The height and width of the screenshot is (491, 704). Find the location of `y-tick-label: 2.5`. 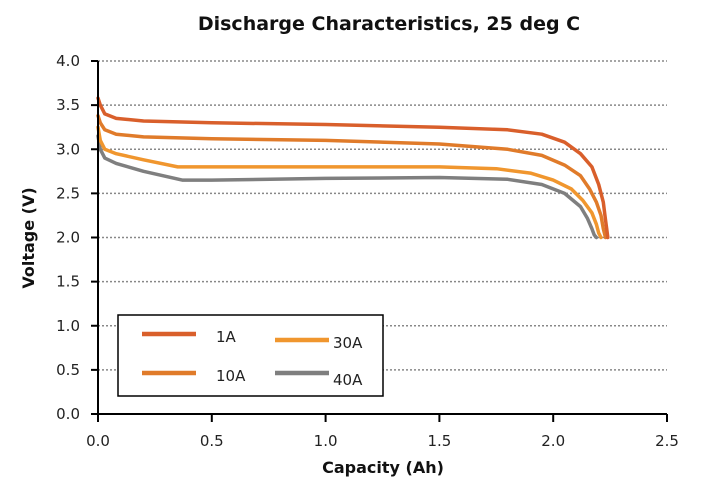

y-tick-label: 2.5 is located at coordinates (68, 193).